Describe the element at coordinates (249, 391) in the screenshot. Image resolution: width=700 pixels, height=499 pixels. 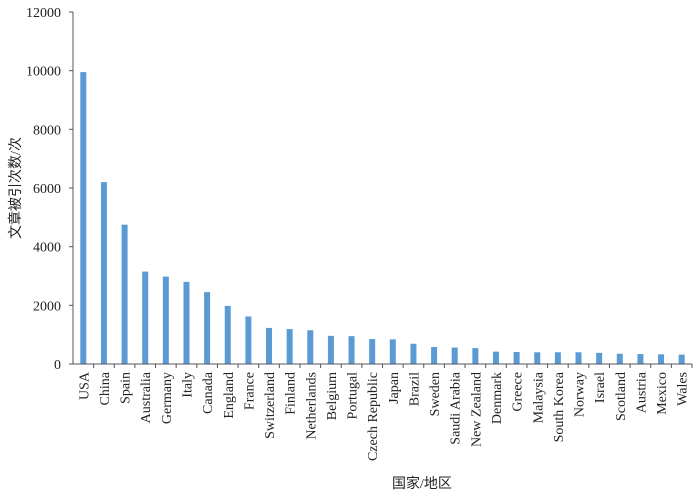
I see `x-tick-label: France` at that location.